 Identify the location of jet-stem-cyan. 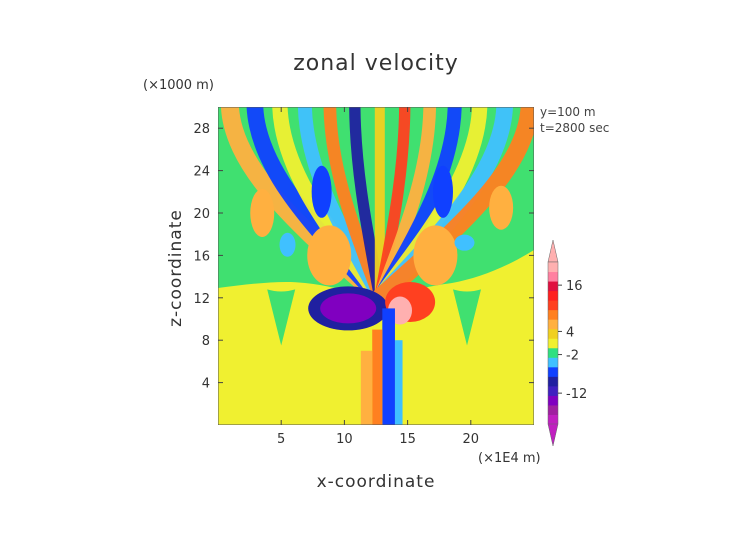
(398, 382).